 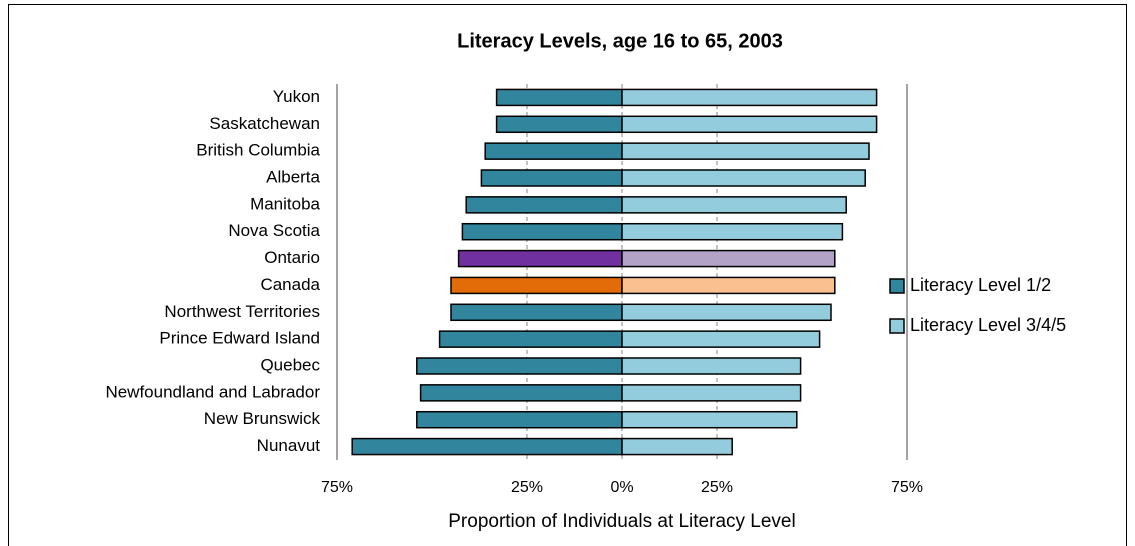 What do you see at coordinates (264, 123) in the screenshot?
I see `y-tick-label: Saskatchewan` at bounding box center [264, 123].